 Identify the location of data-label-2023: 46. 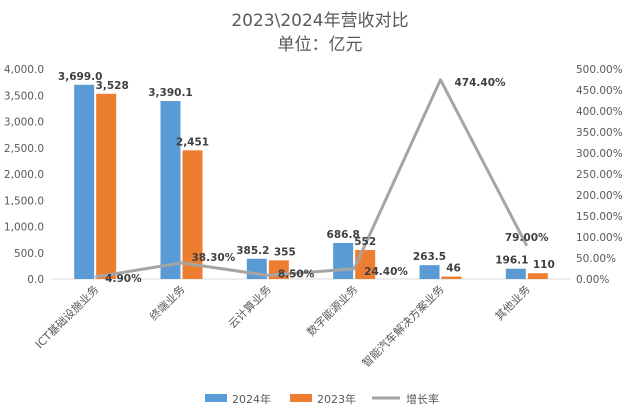
(453, 269).